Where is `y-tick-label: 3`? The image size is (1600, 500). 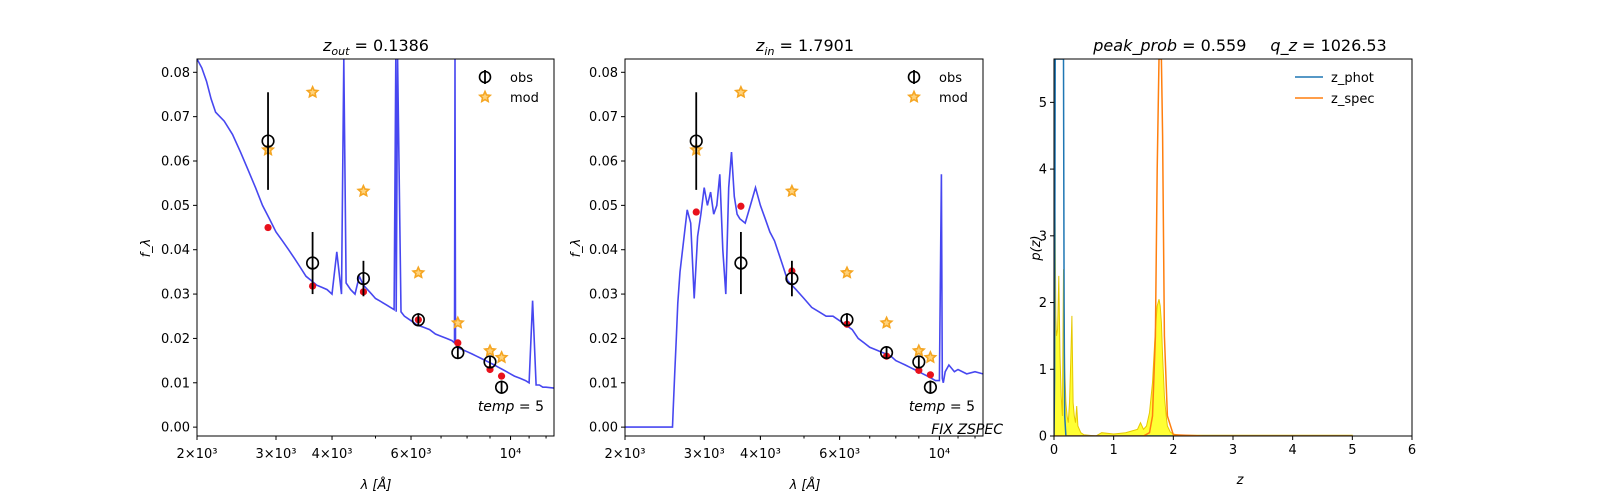
y-tick-label: 3 is located at coordinates (1043, 236).